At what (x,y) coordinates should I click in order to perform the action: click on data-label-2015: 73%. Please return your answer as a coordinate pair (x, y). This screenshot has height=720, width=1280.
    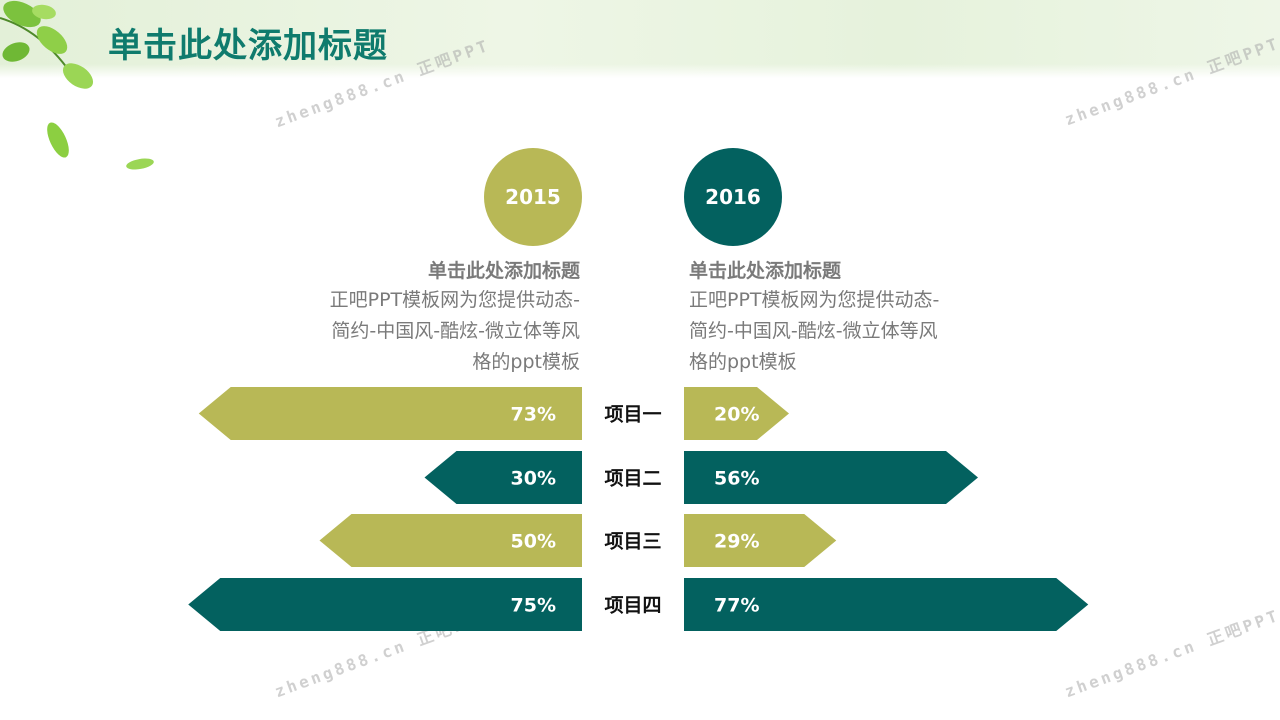
    Looking at the image, I should click on (533, 415).